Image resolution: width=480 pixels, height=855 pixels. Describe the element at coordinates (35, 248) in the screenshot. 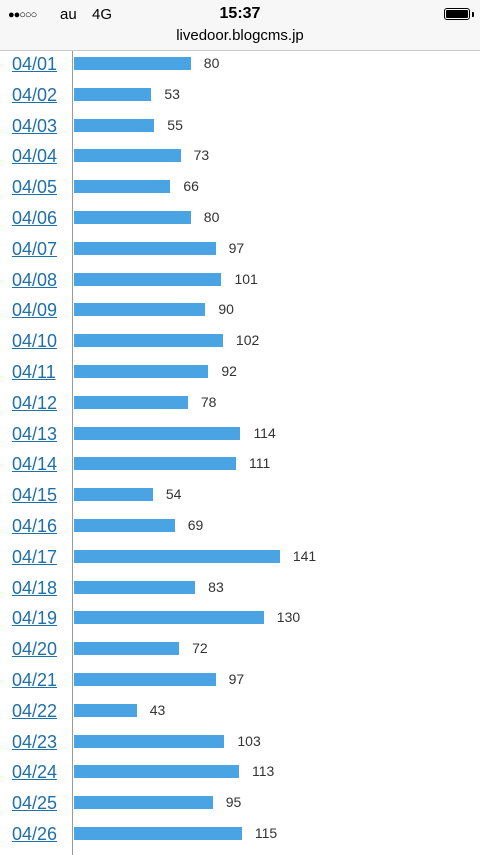

I see `date-link: 04/07` at that location.